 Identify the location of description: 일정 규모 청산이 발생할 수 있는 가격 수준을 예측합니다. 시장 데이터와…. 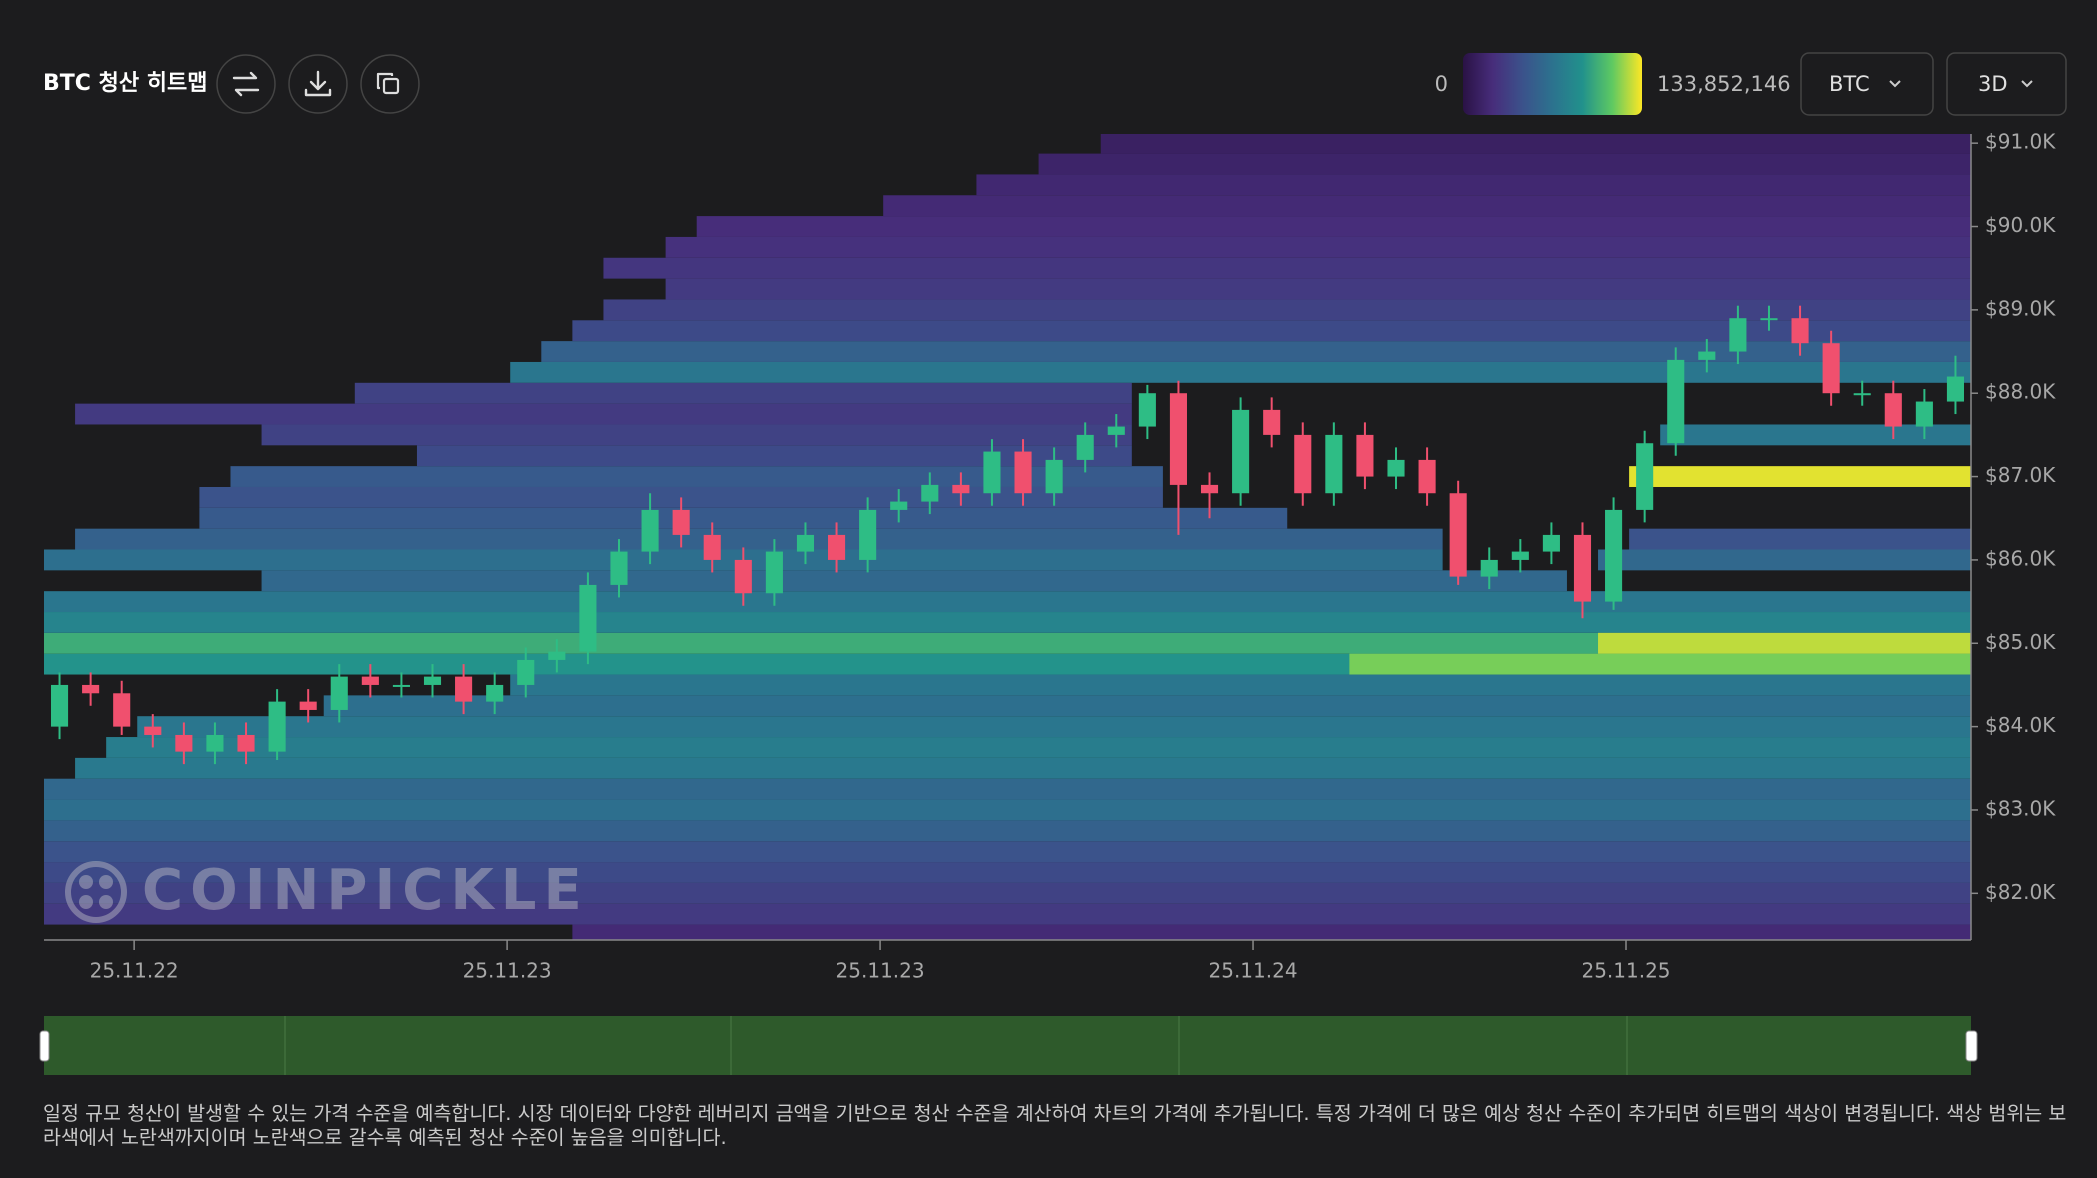
(1055, 1125).